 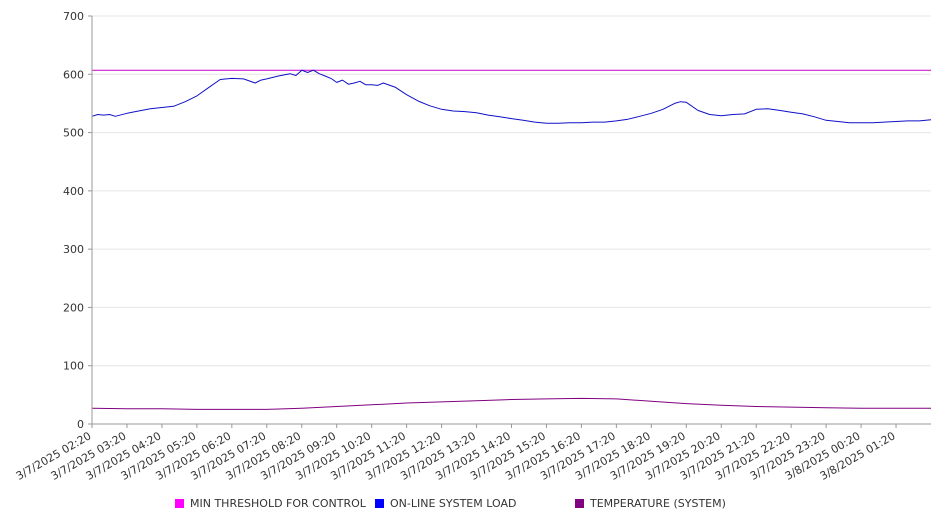 What do you see at coordinates (453, 503) in the screenshot?
I see `legend-label-system-load: ON-LINE SYSTEM LOAD` at bounding box center [453, 503].